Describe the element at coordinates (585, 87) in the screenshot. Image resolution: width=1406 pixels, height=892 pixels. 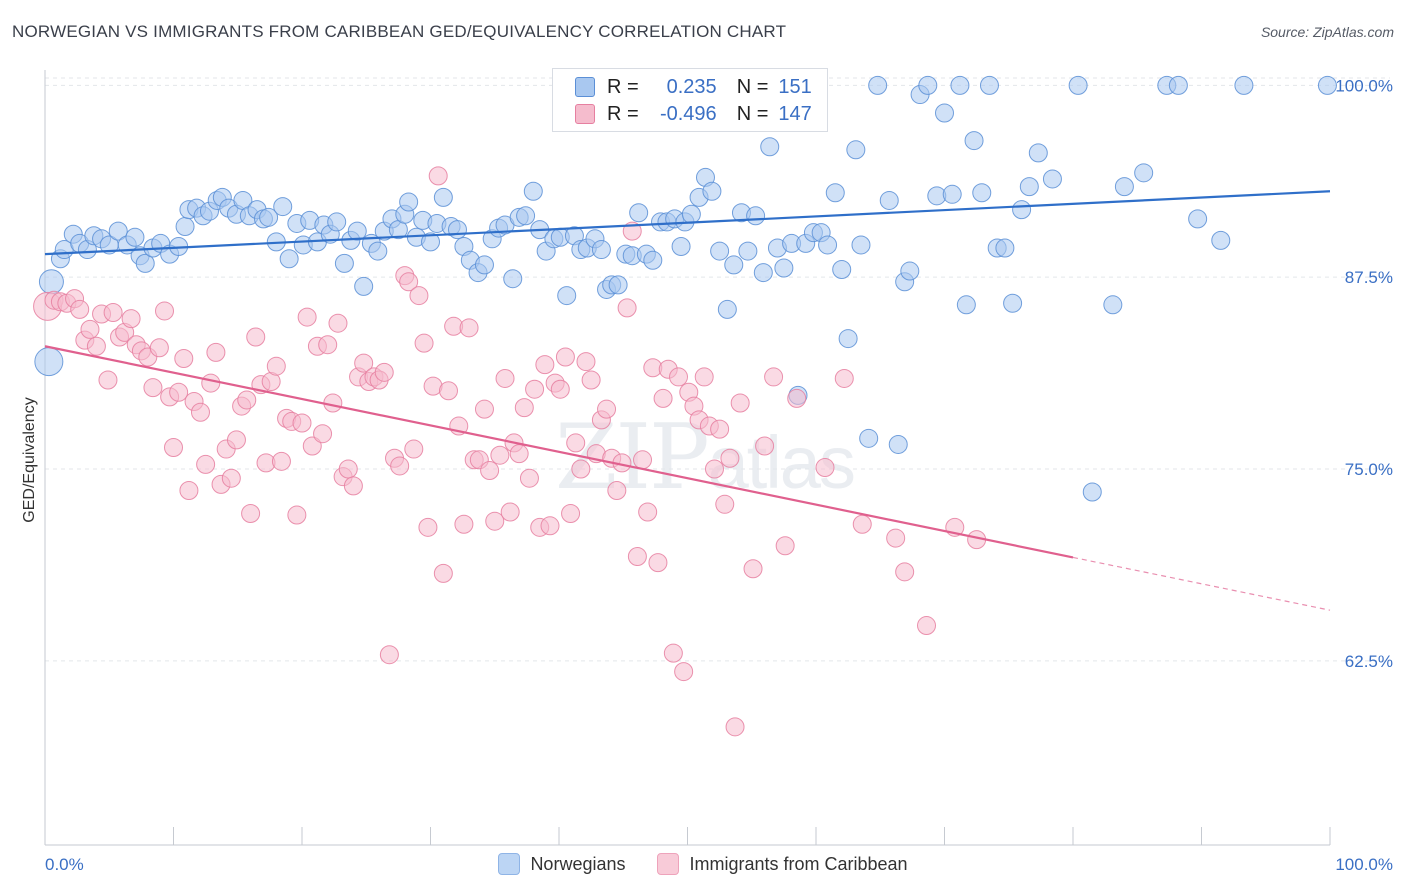
I see `legend-swatch-blue` at that location.